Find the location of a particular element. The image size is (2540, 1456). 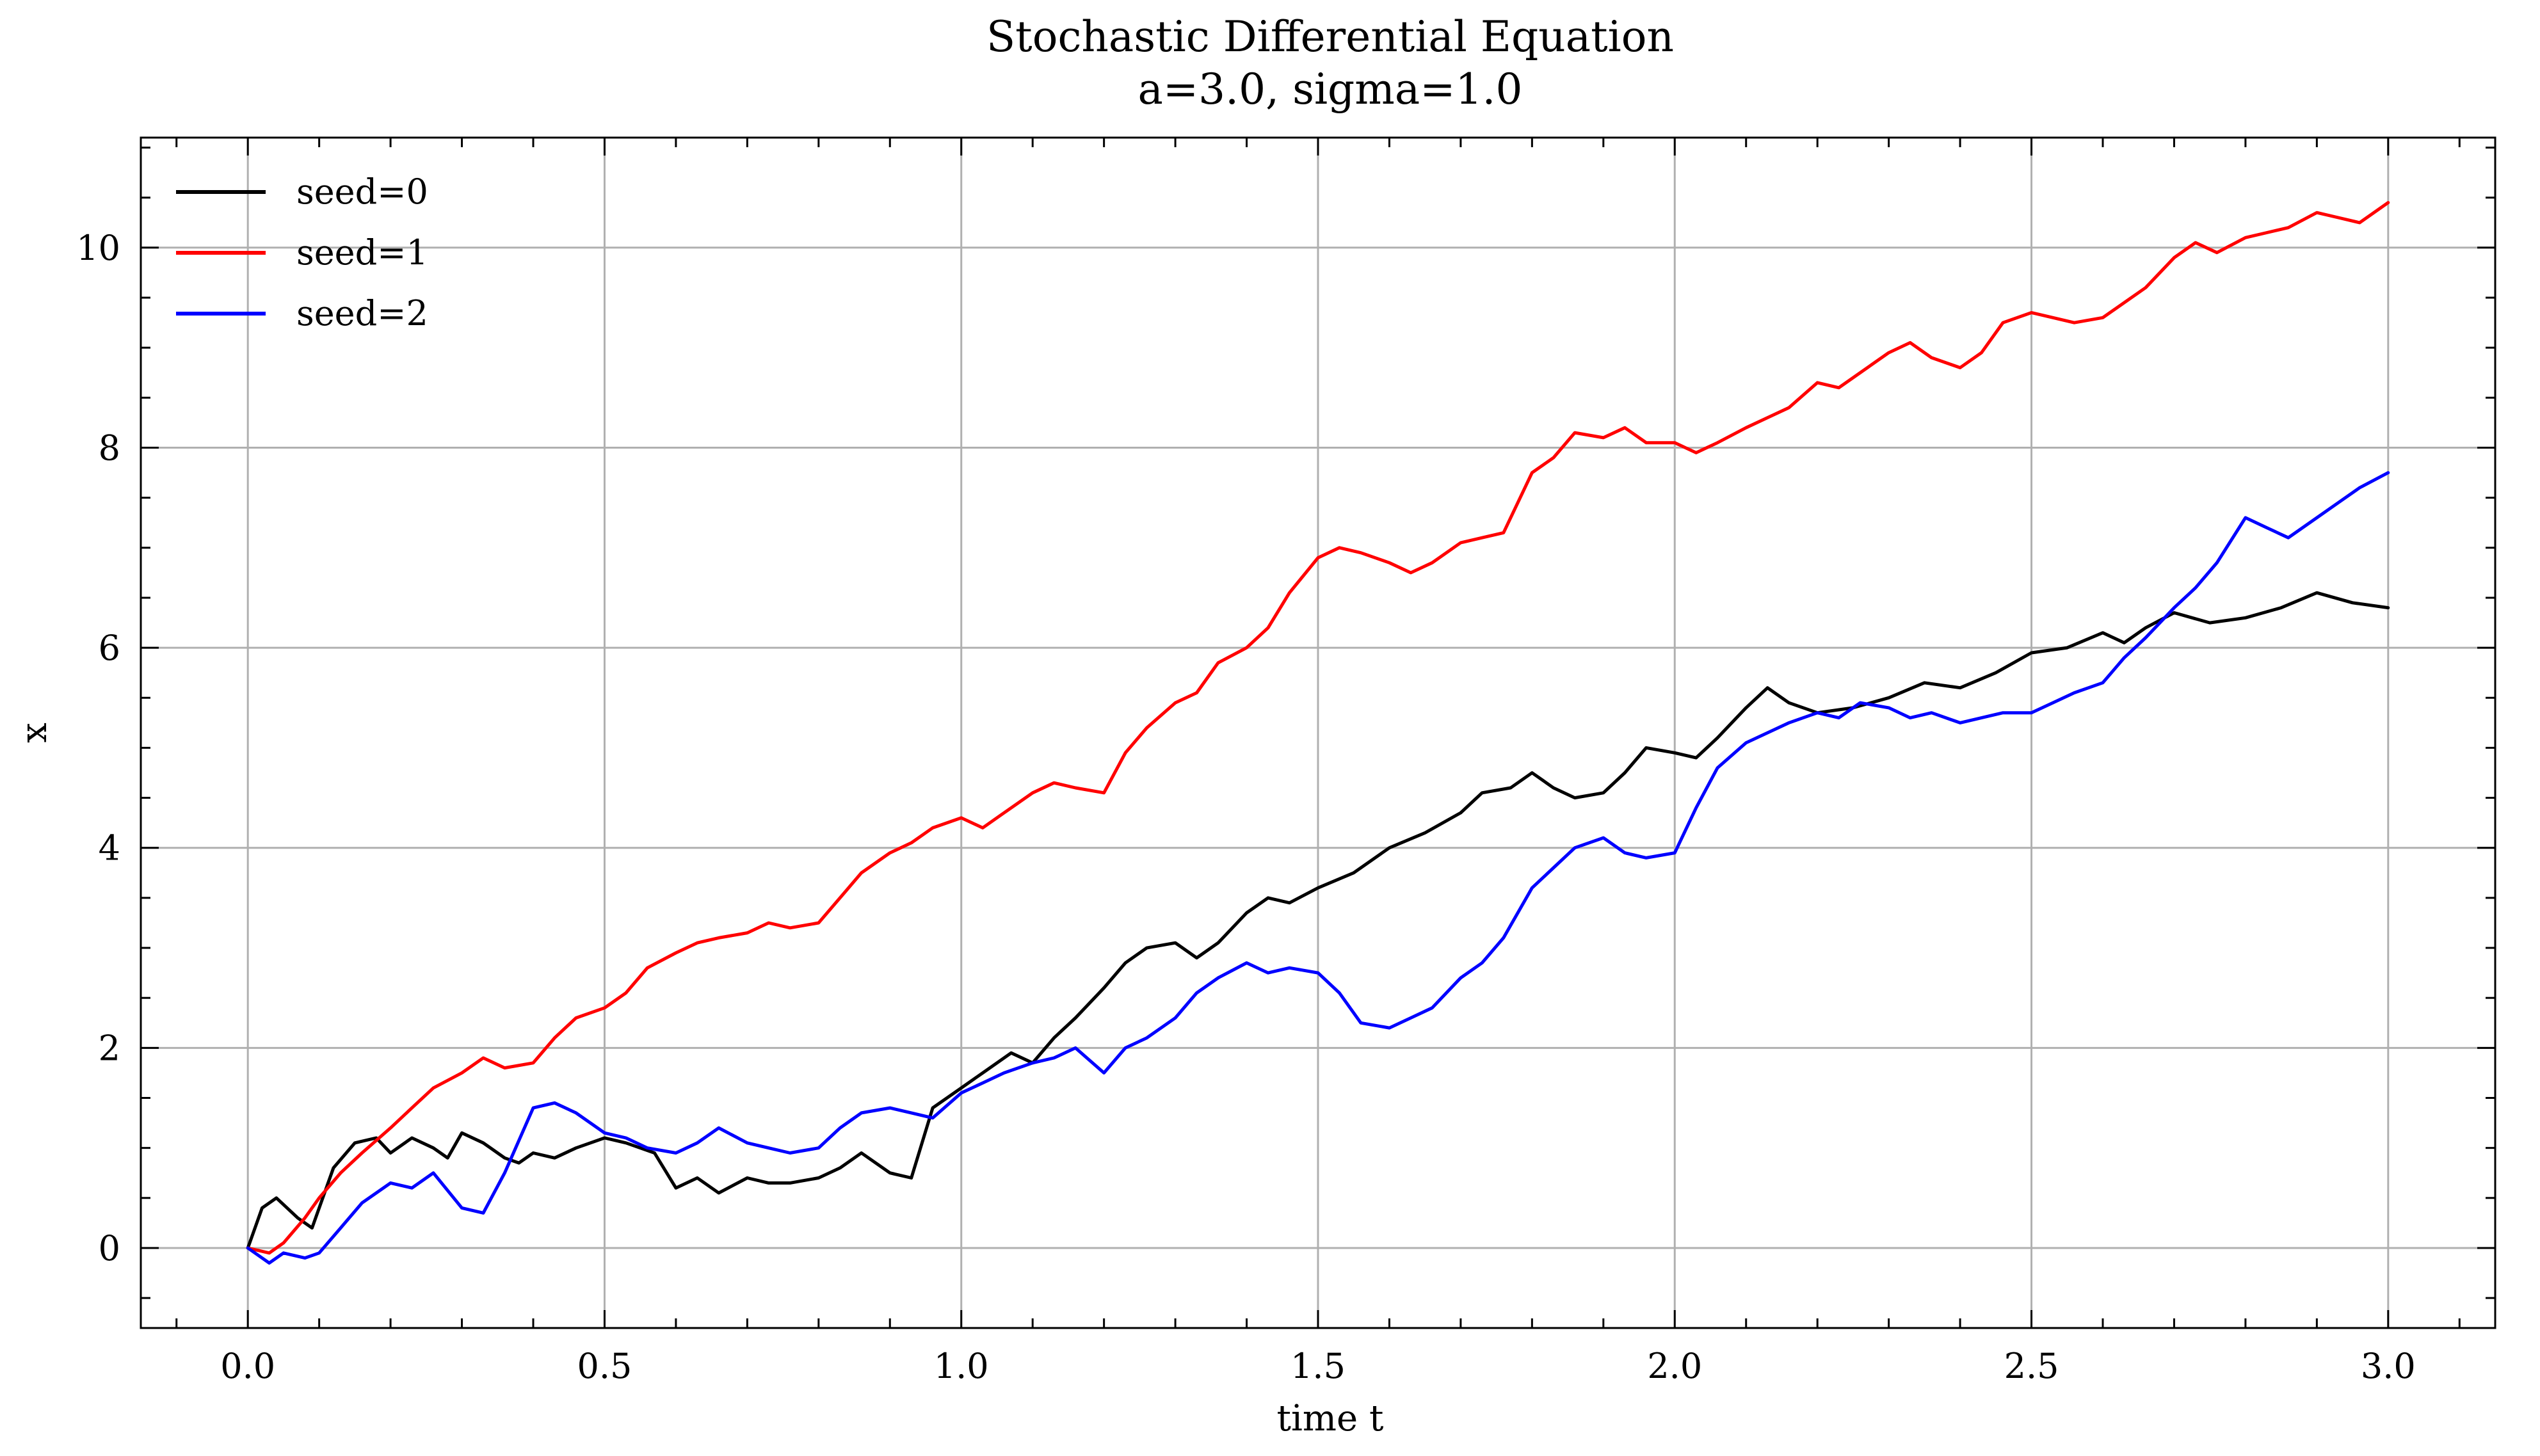

x-tick-label: 1.5 is located at coordinates (1318, 1366).